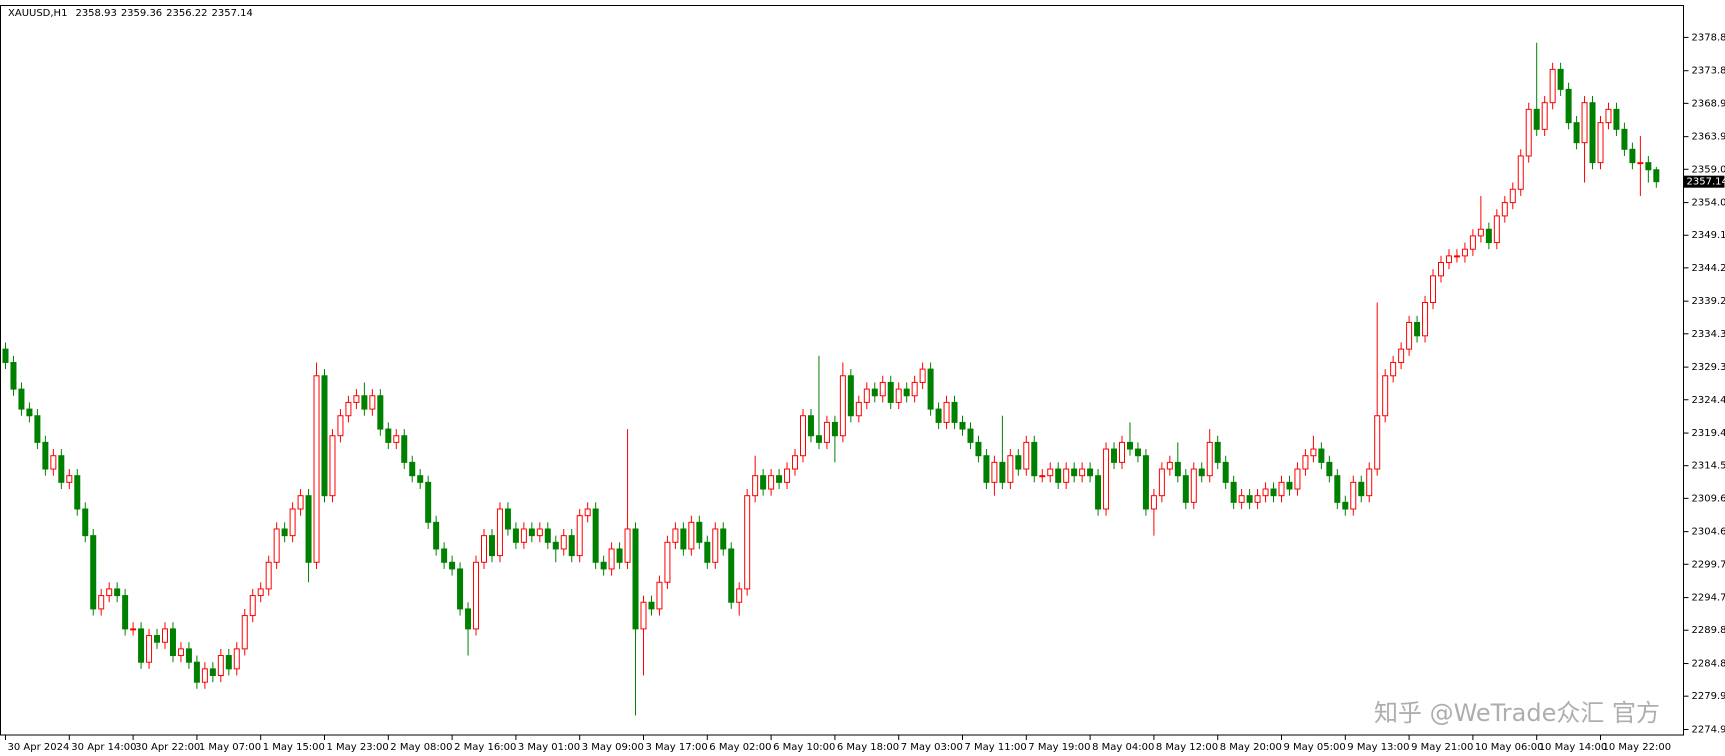 The width and height of the screenshot is (1725, 756). Describe the element at coordinates (485, 747) in the screenshot. I see `x-tick-label: 2 May 16:00` at that location.